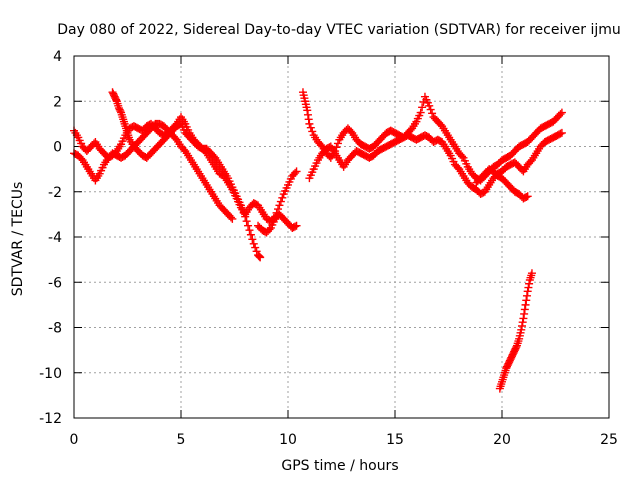 The width and height of the screenshot is (640, 480). What do you see at coordinates (57, 57) in the screenshot?
I see `y-tick-label: 4` at bounding box center [57, 57].